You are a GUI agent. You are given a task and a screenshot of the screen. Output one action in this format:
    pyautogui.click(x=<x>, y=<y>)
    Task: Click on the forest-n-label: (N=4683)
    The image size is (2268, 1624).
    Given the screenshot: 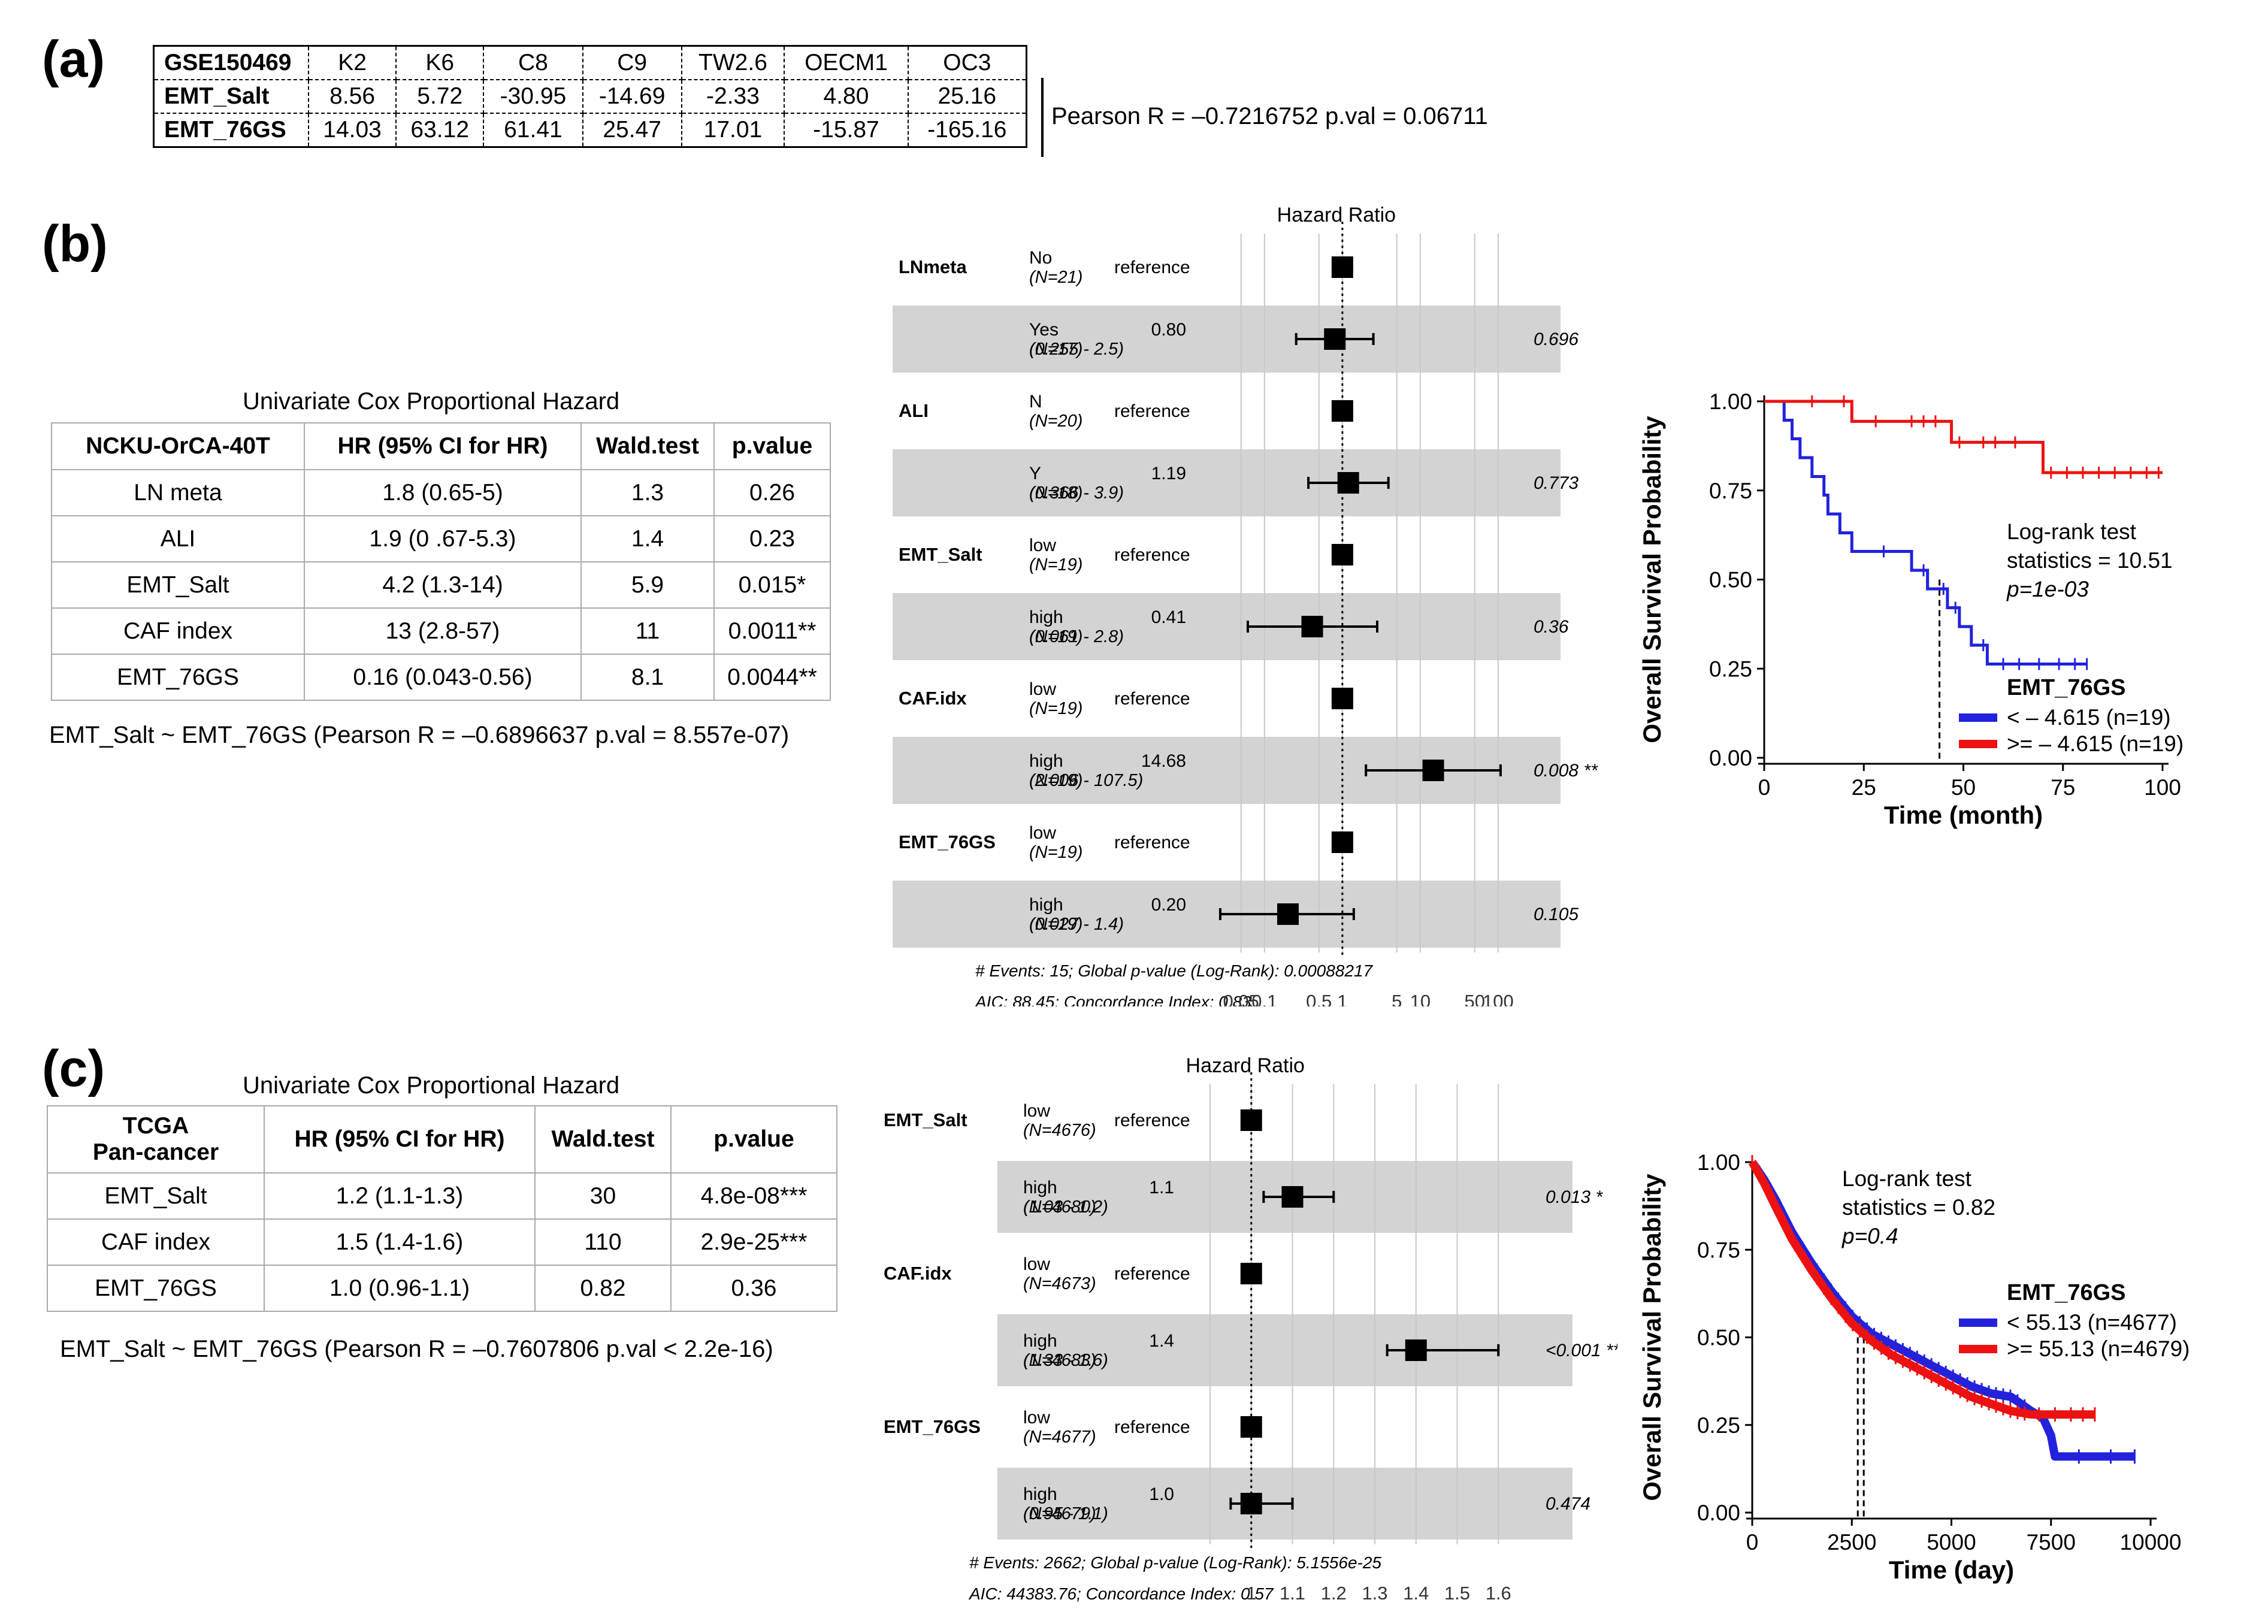 What is the action you would take?
    pyautogui.click(x=1059, y=1360)
    